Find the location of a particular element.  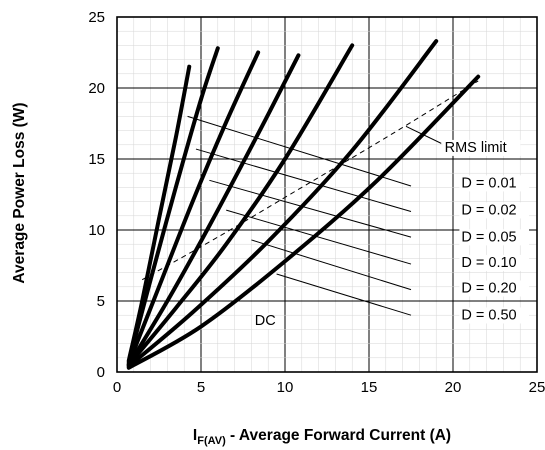

y-tick-label: 0 is located at coordinates (101, 372).